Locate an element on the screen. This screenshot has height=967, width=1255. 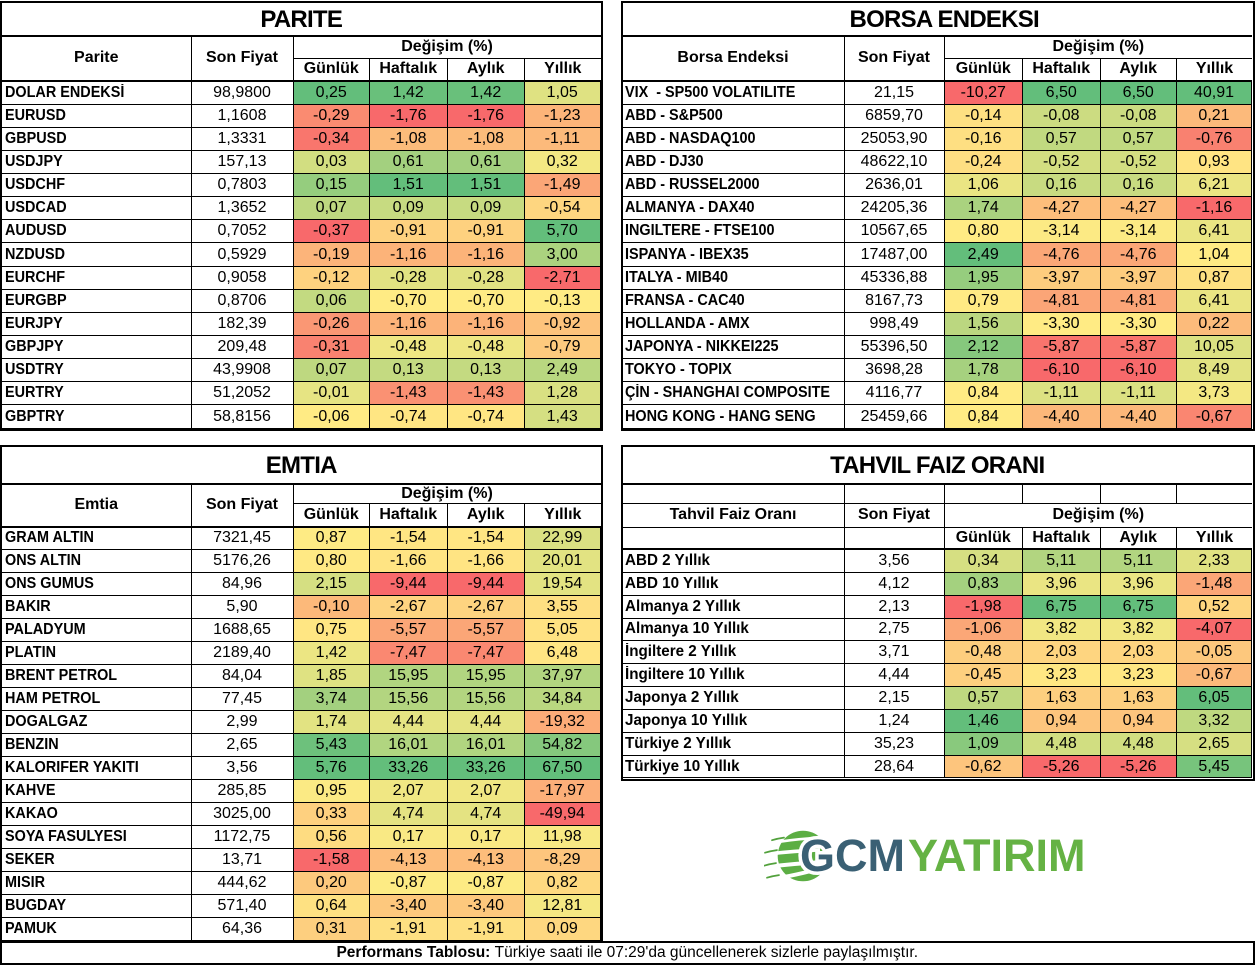
svg-text: GCM is located at coordinates (852, 855).